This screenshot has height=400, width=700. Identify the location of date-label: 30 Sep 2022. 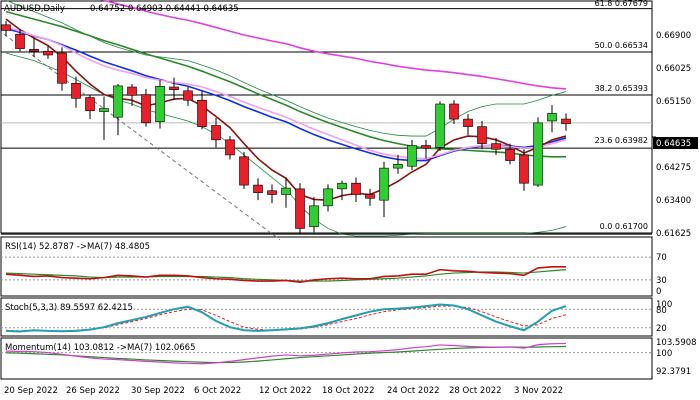
(158, 391).